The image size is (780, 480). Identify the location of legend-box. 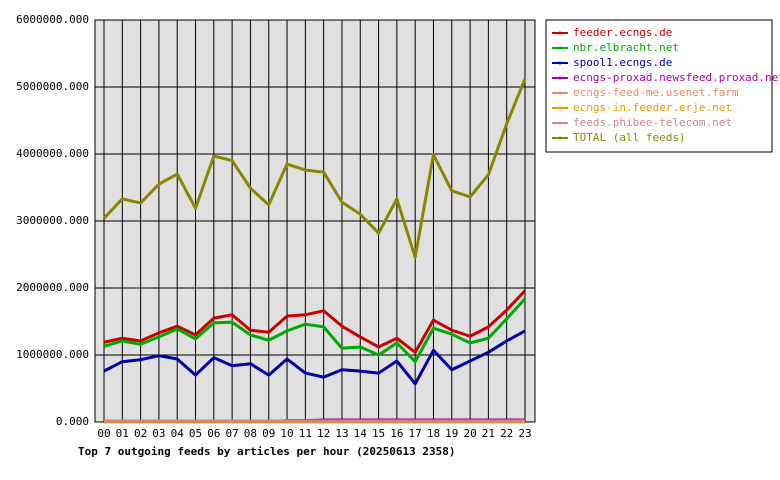
(659, 86).